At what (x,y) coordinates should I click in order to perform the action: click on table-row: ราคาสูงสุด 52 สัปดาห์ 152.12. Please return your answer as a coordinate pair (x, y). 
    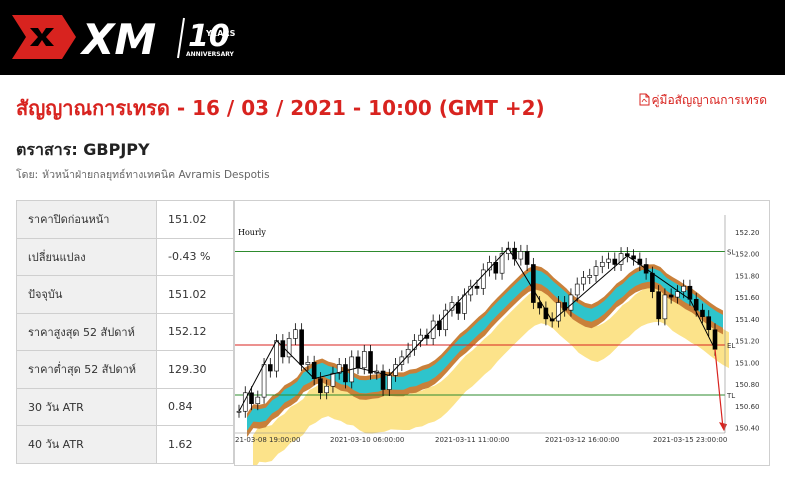
    Looking at the image, I should click on (125, 331).